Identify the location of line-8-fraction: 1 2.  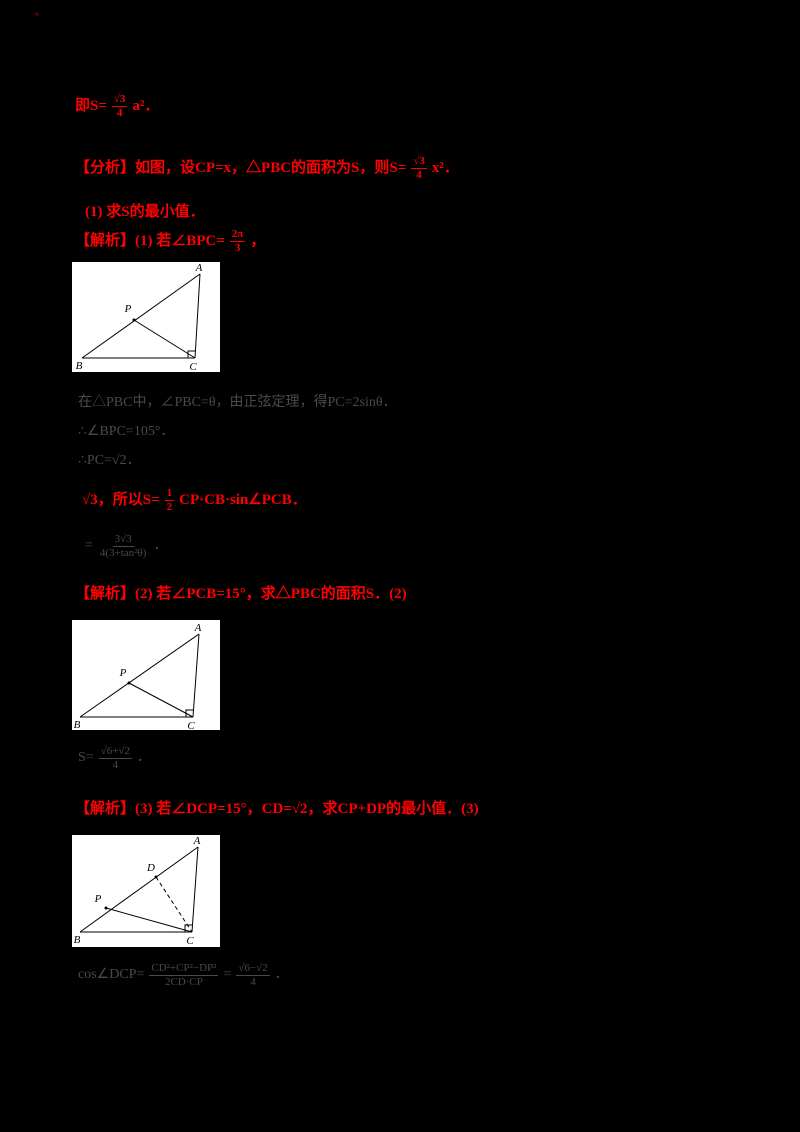
(169, 500).